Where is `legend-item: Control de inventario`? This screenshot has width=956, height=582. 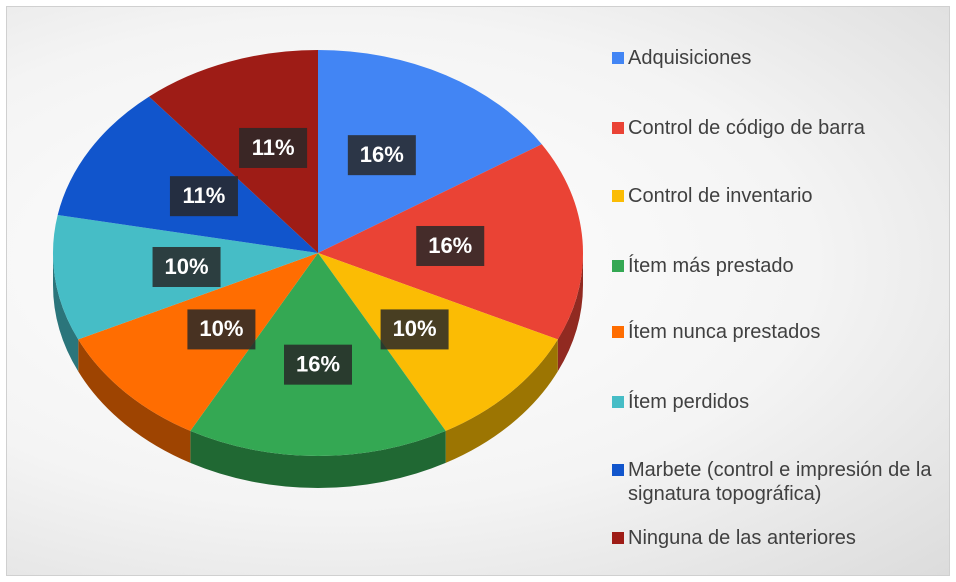
legend-item: Control de inventario is located at coordinates (782, 196).